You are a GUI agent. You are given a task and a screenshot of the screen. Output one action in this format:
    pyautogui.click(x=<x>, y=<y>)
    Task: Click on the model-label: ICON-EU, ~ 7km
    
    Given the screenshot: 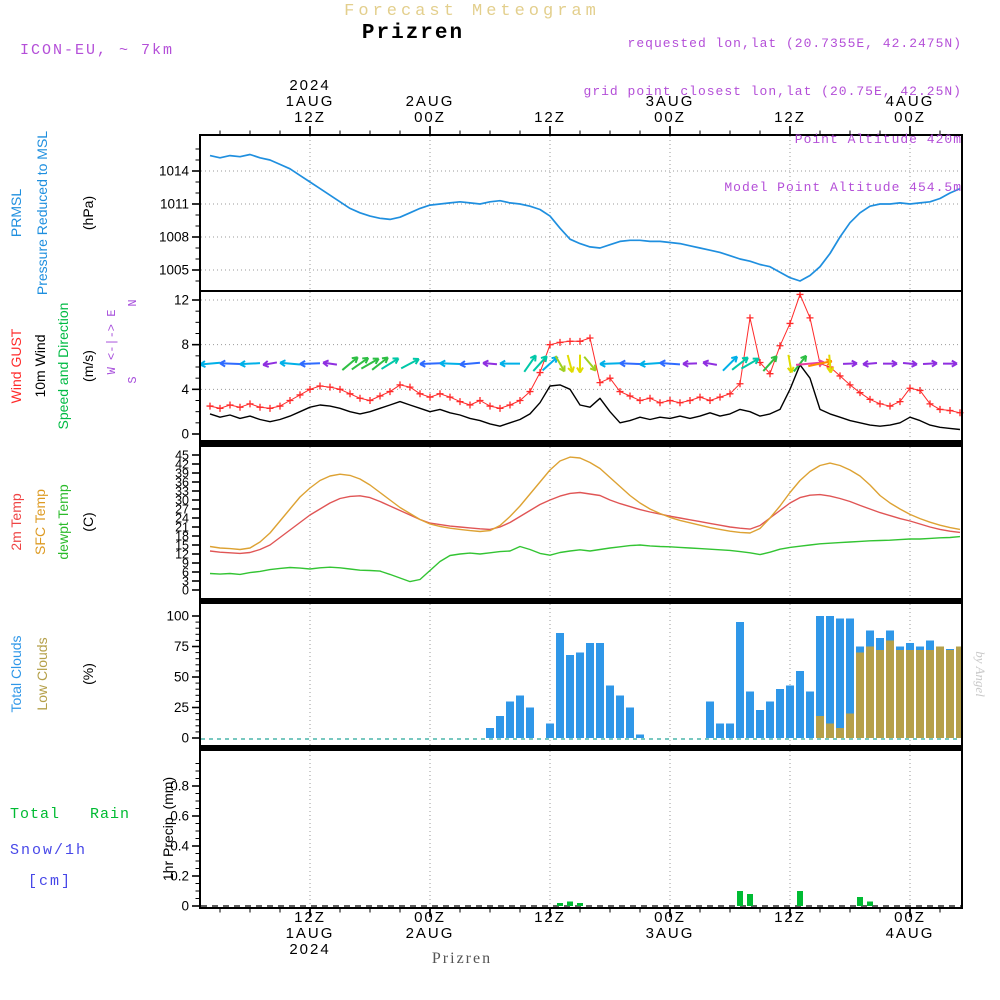 What is the action you would take?
    pyautogui.click(x=97, y=50)
    